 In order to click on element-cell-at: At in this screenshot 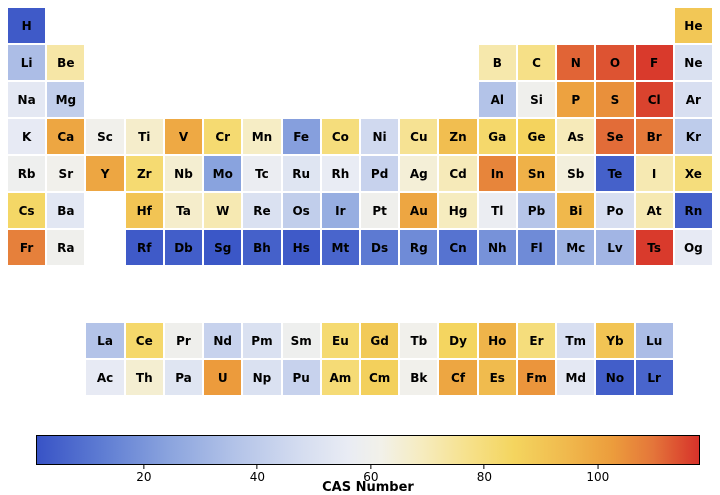, I will do `click(654, 210)`.